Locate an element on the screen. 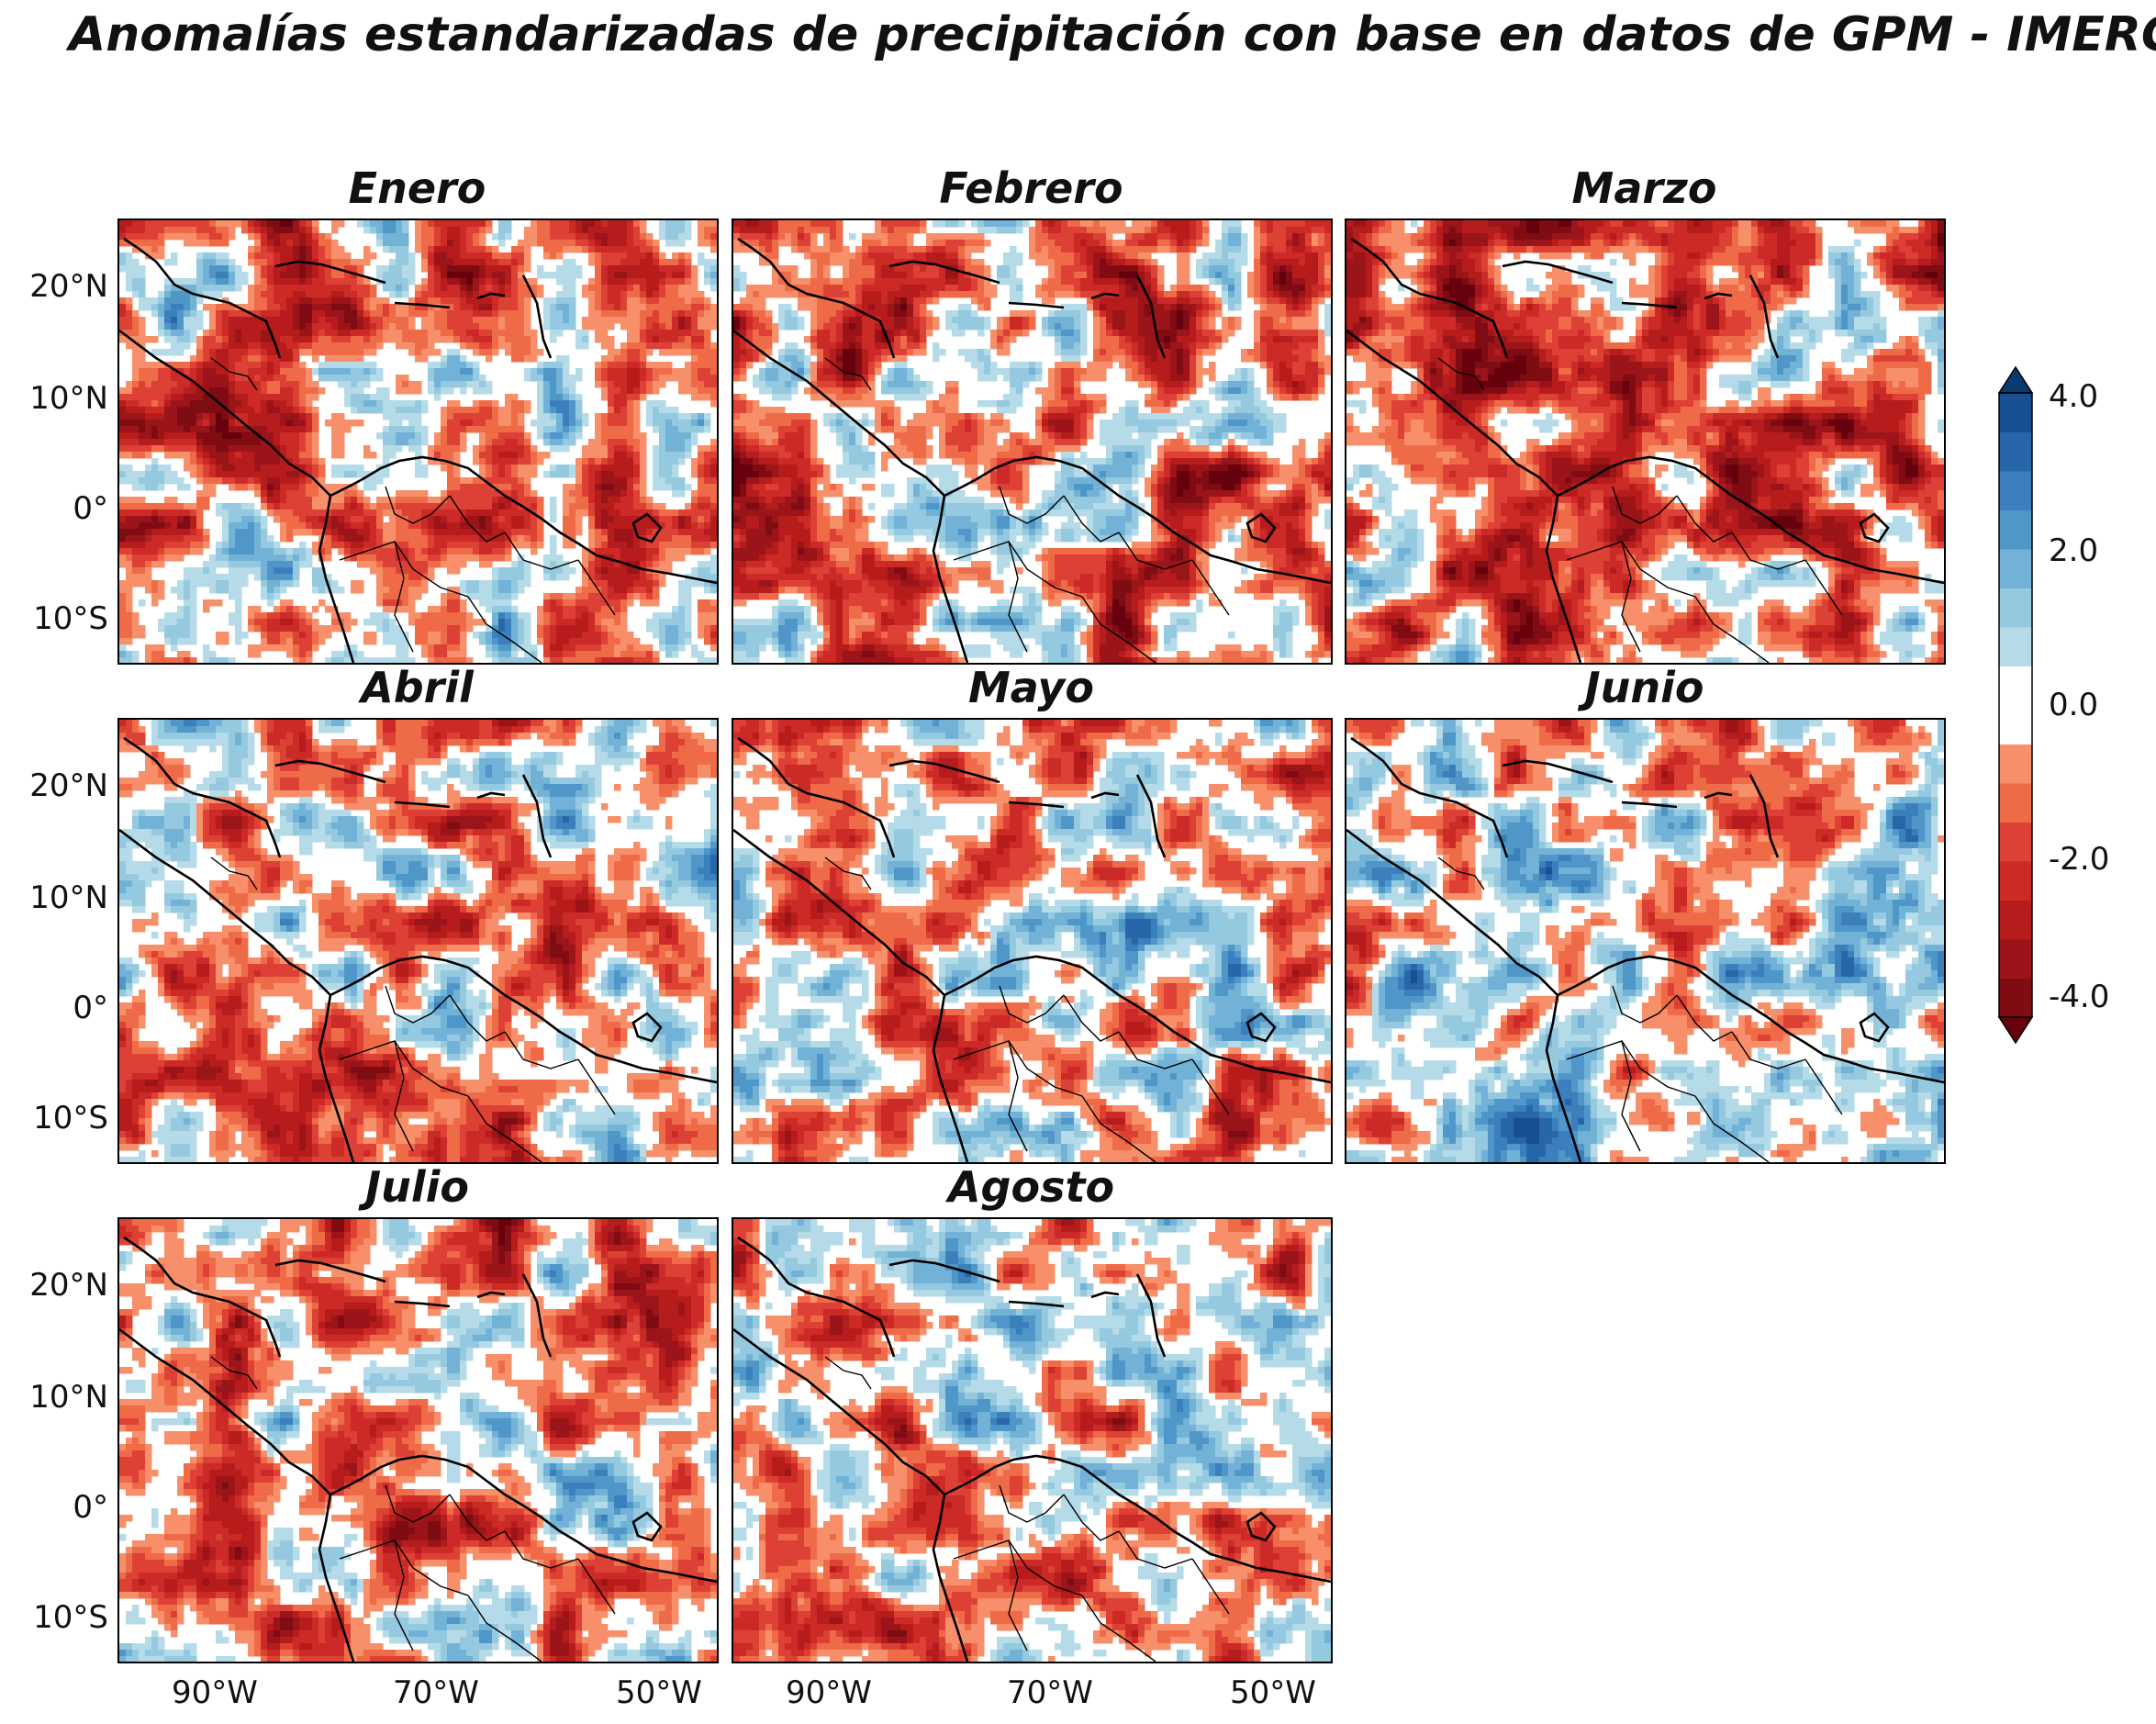 This screenshot has height=1724, width=2156. map-panel-junio is located at coordinates (1645, 941).